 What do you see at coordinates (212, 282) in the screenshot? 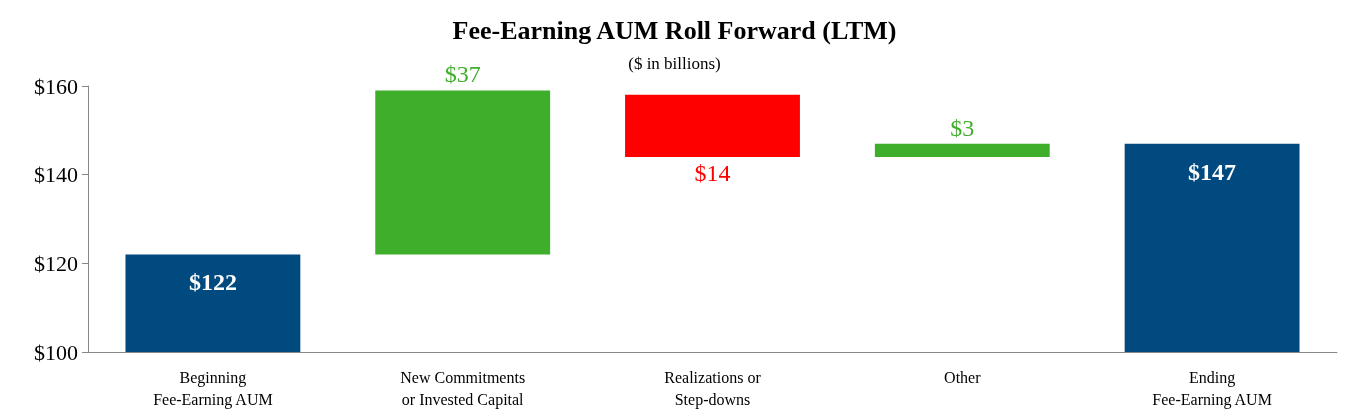
I see `data-label: $122` at bounding box center [212, 282].